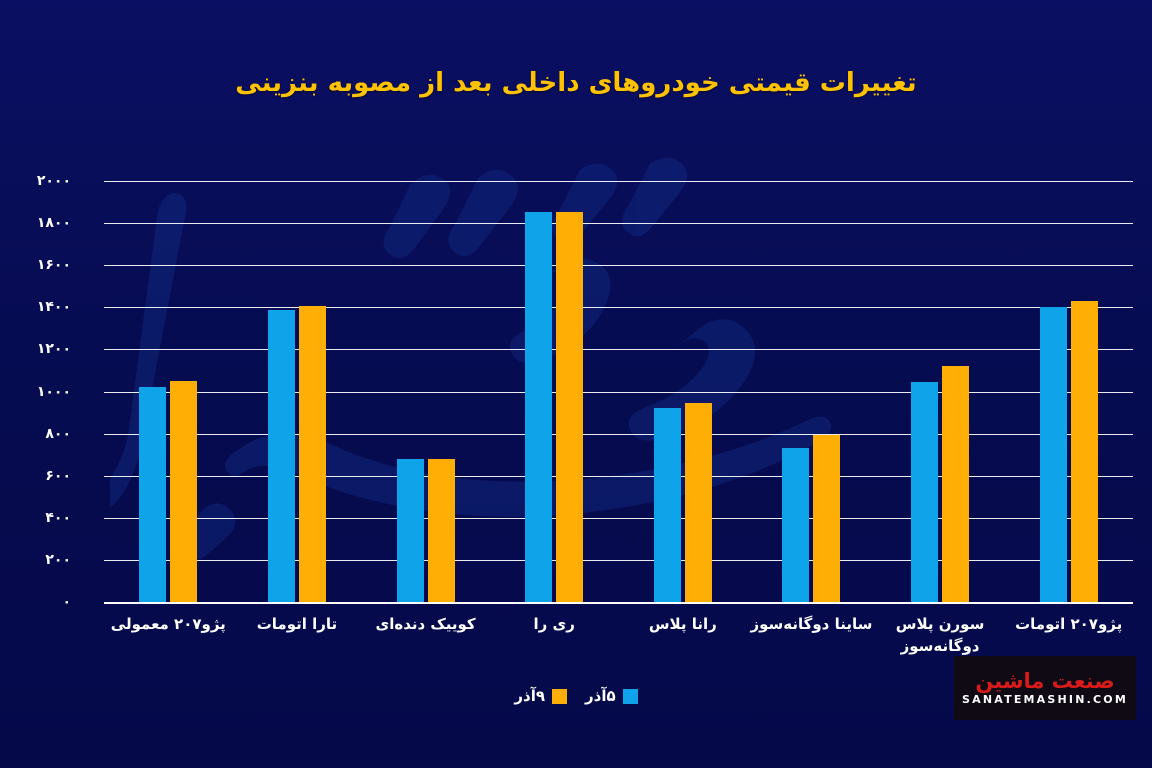  What do you see at coordinates (58, 517) in the screenshot?
I see `y-tick-label: ۴۰۰` at bounding box center [58, 517].